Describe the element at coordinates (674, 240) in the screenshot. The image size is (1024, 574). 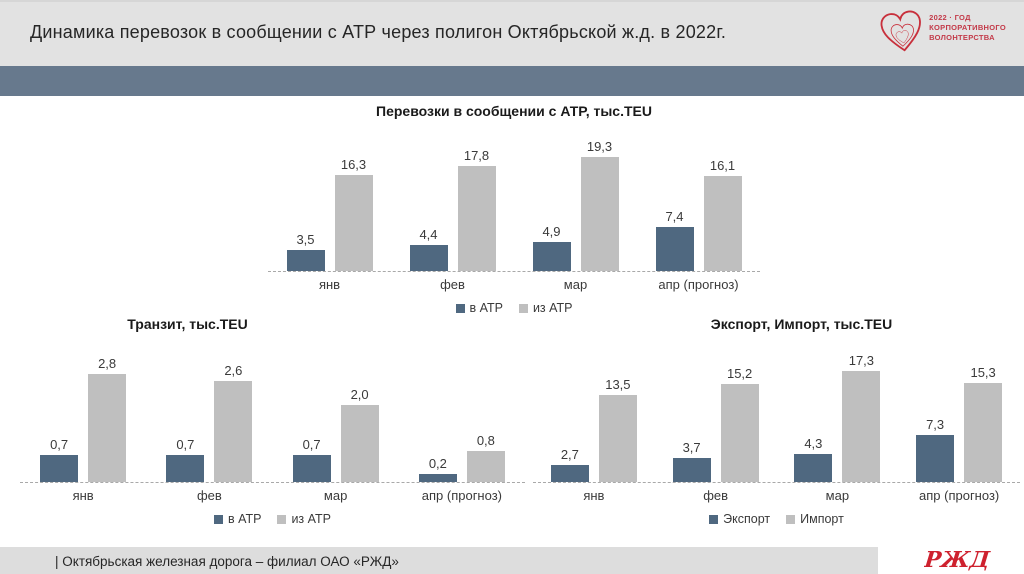
I see `bar-with-label: 7,4` at that location.